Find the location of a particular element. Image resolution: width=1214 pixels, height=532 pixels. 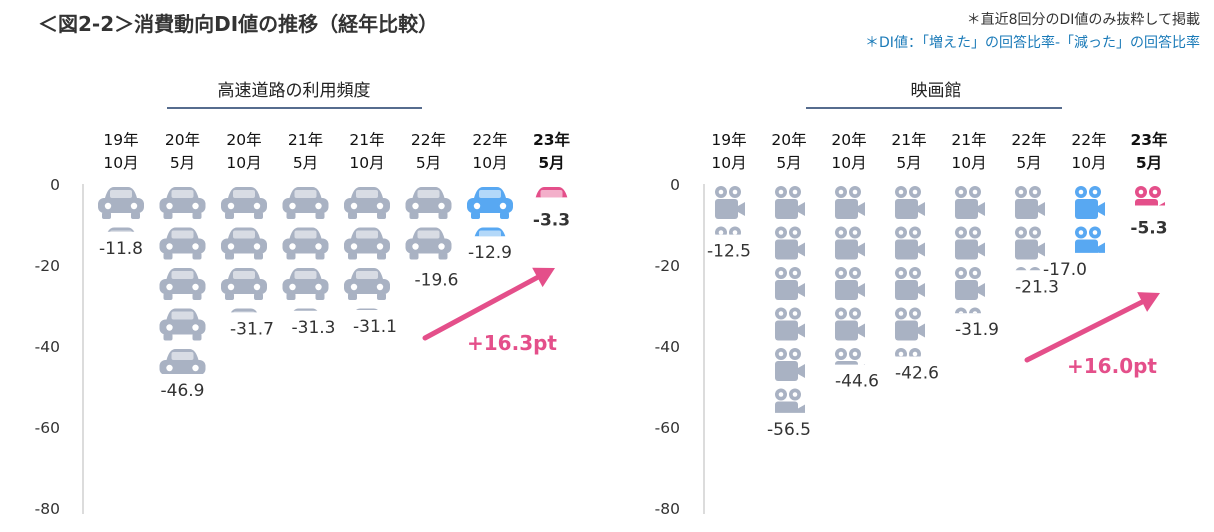

panel-title: 高速道路の利用頻度 is located at coordinates (294, 91).